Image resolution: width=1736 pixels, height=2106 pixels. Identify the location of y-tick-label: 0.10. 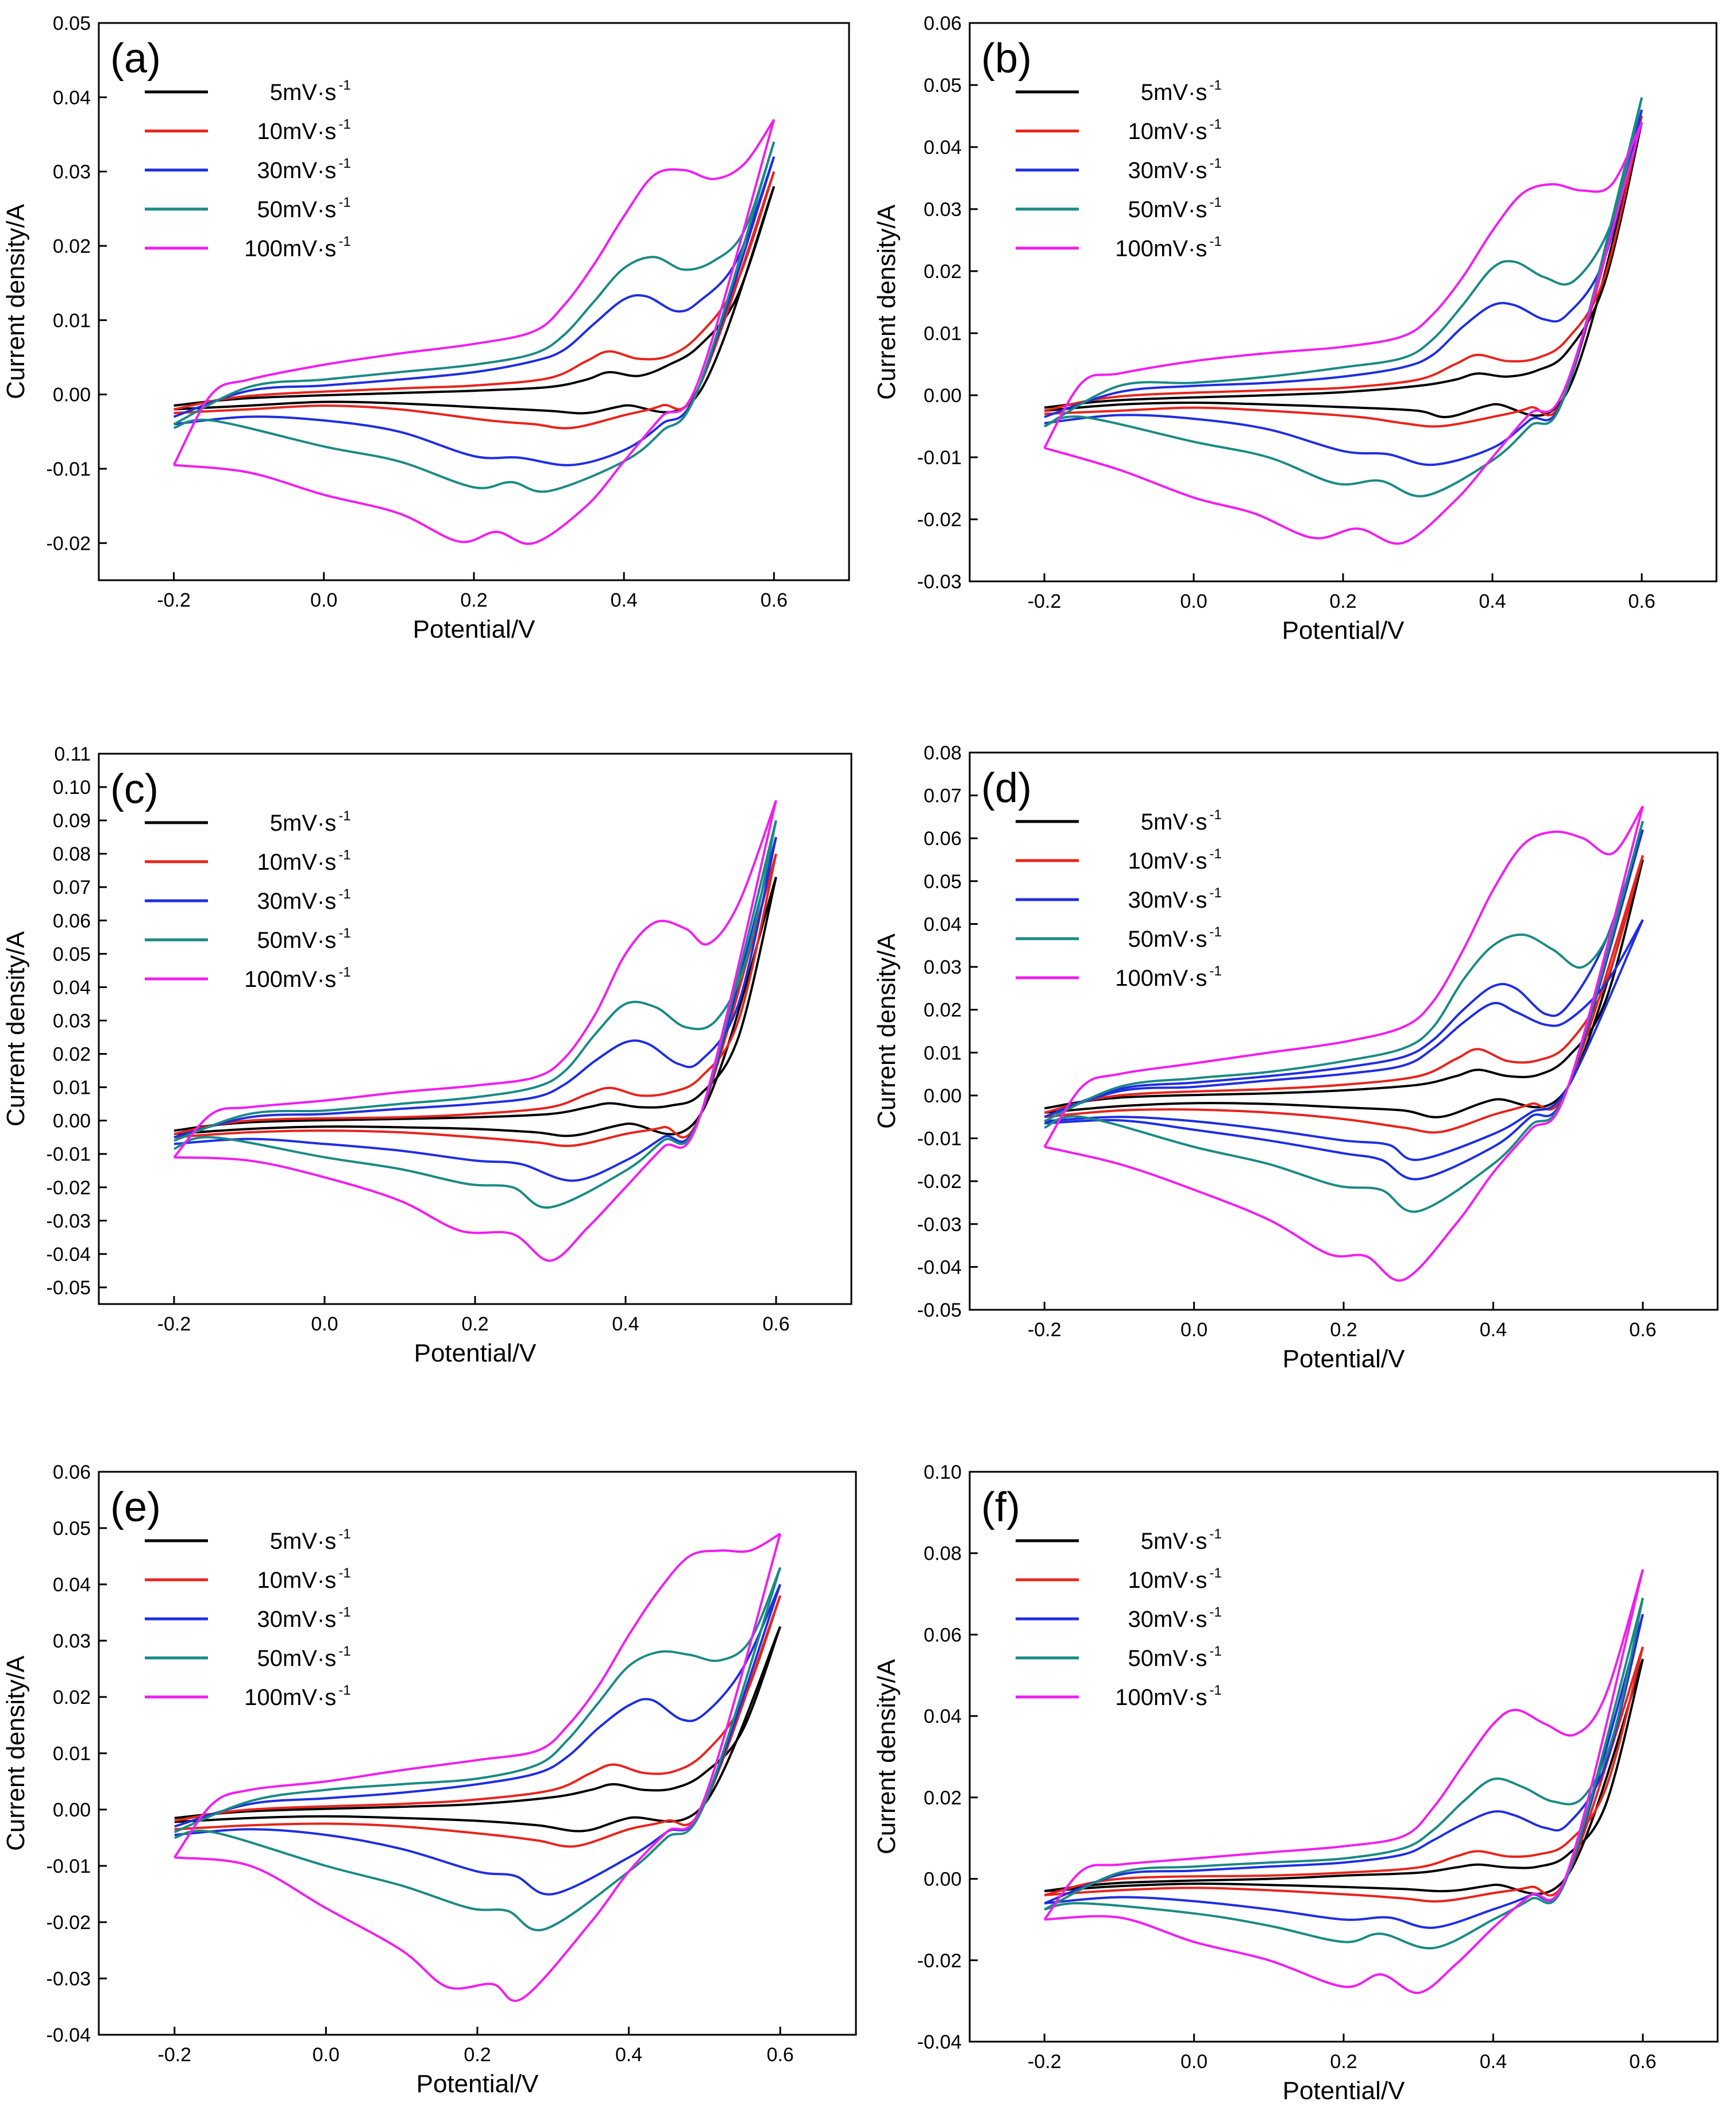
(943, 1472).